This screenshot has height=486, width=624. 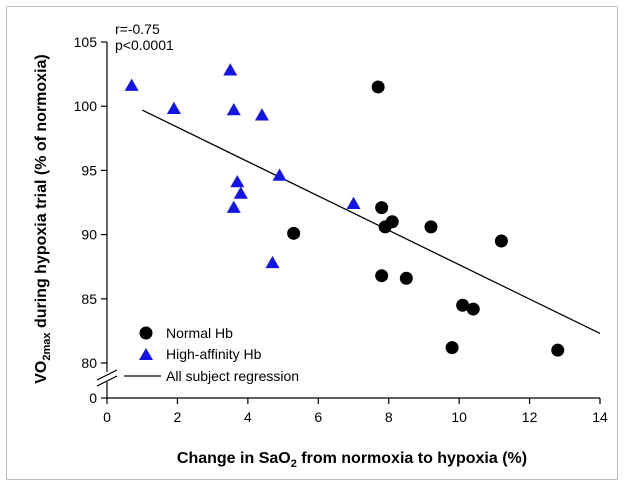 What do you see at coordinates (146, 333) in the screenshot?
I see `legend-normal-marker` at bounding box center [146, 333].